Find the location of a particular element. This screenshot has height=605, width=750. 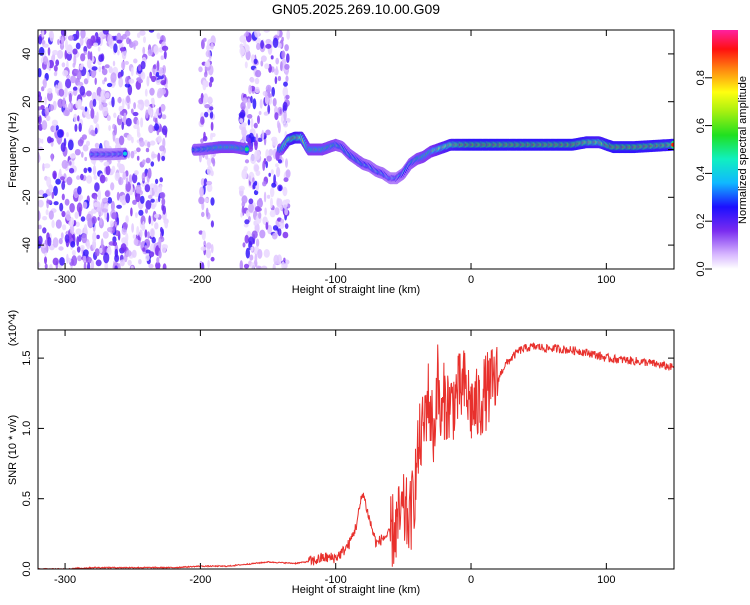

colorbar-tick-label: 0.4 is located at coordinates (701, 173).